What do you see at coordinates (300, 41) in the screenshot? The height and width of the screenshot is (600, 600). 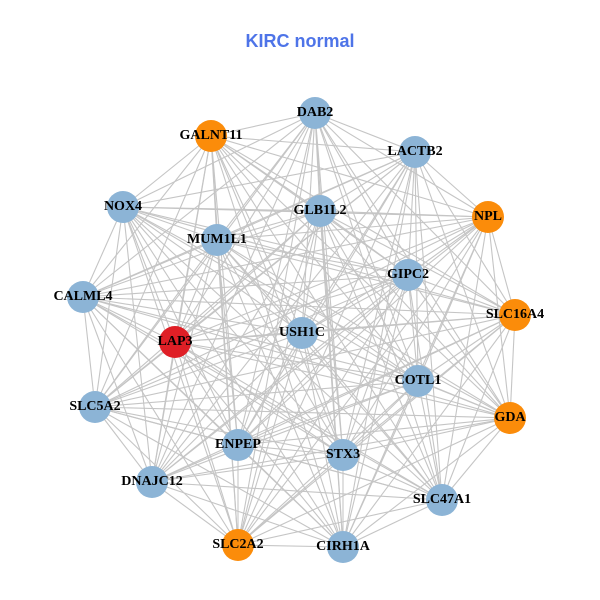 I see `chart-title: KIRC normal` at bounding box center [300, 41].